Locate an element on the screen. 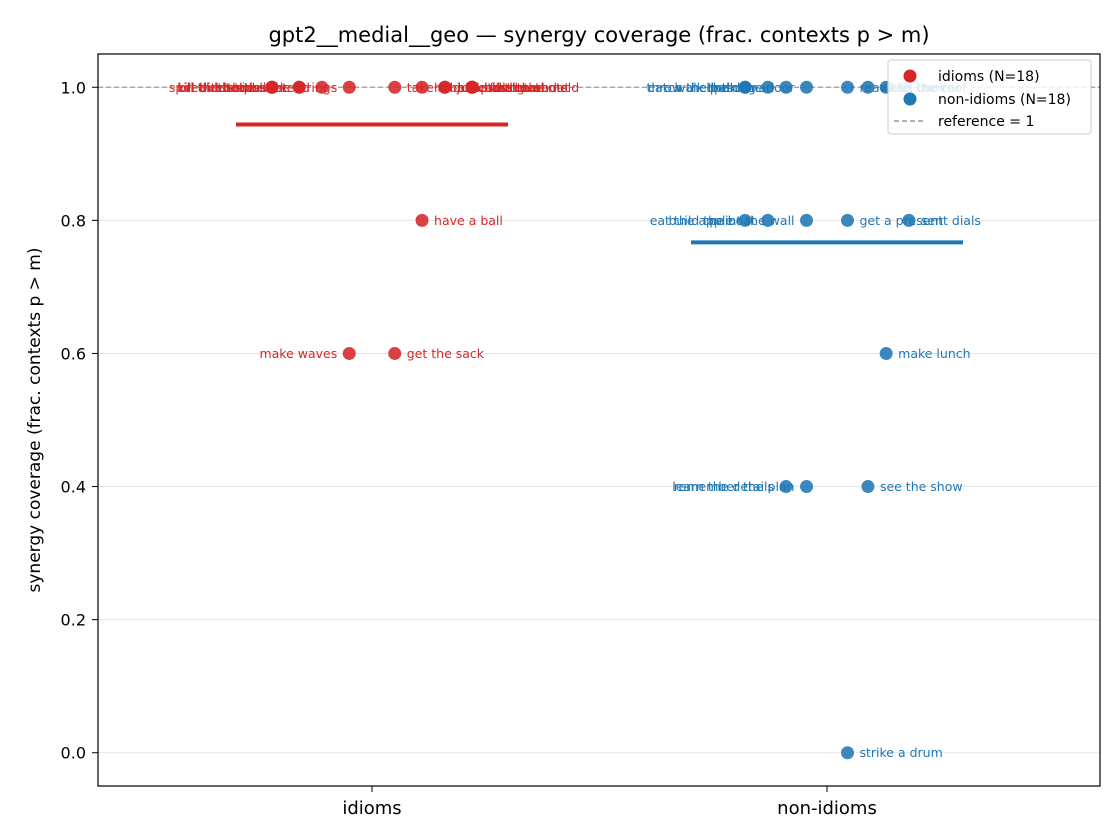 This screenshot has width=1120, height=840. data-point-label: rock the boat is located at coordinates (498, 87).